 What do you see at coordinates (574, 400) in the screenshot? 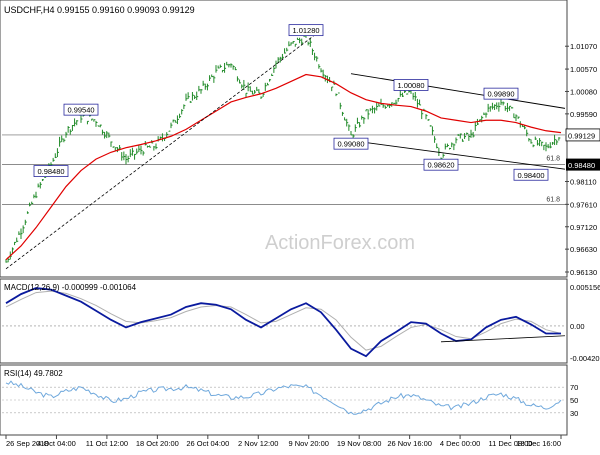
I see `rsi-y-tick-label: 50` at bounding box center [574, 400].